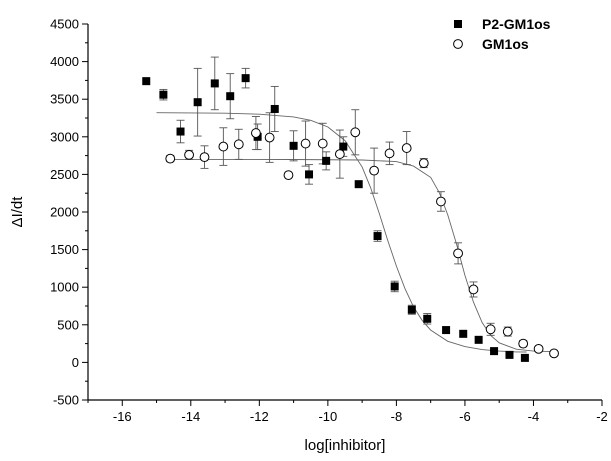 The image size is (611, 461). Describe the element at coordinates (397, 416) in the screenshot. I see `x-tick-label: -8` at that location.